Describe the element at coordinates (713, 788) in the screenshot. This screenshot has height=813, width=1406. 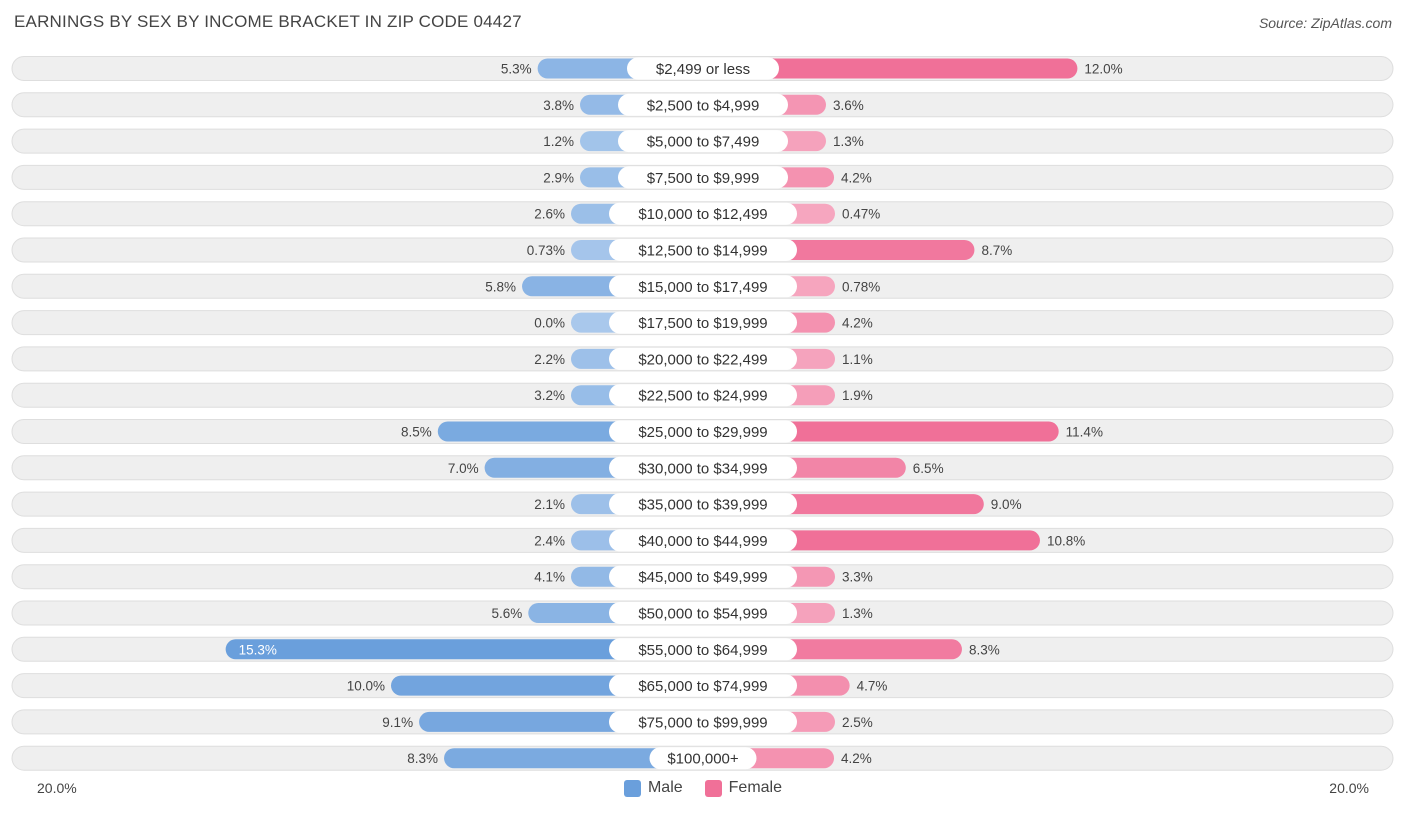
I see `legend-swatch-female` at that location.